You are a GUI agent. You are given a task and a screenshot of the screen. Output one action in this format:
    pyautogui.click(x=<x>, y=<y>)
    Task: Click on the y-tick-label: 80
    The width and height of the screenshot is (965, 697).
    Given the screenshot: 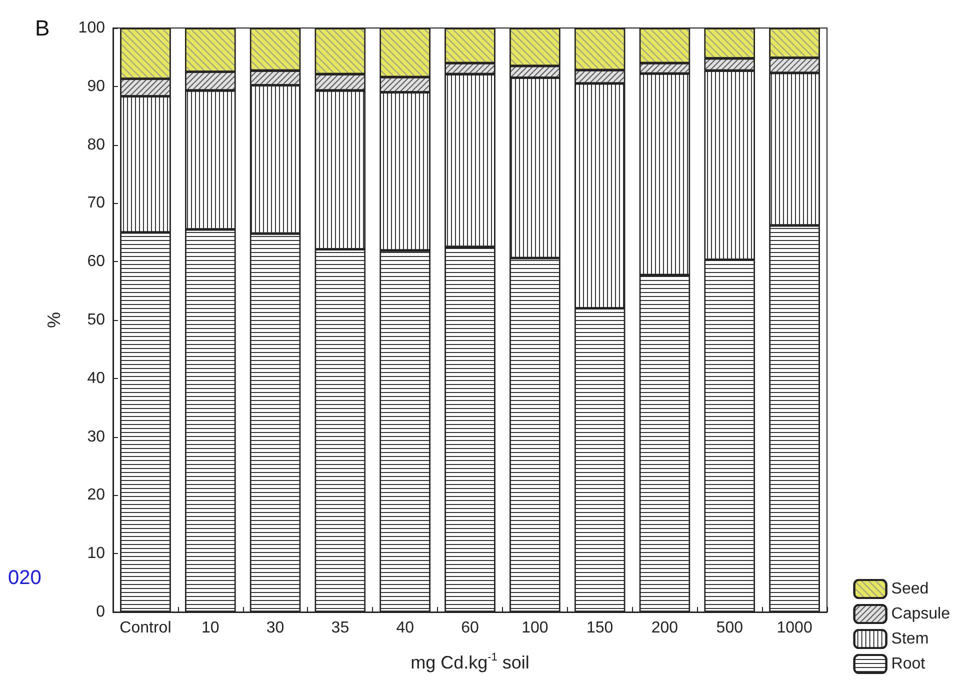 What is the action you would take?
    pyautogui.click(x=96, y=145)
    